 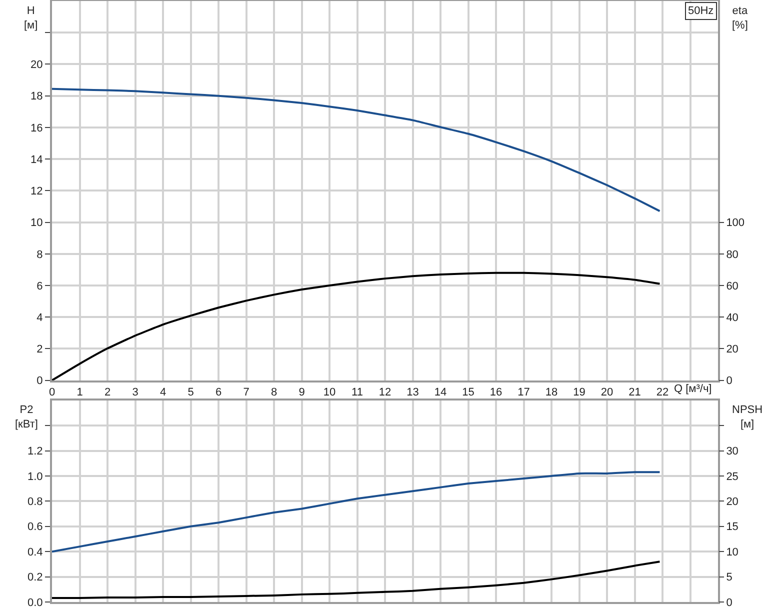 I want to click on y-tick-label: 0.2, so click(x=35, y=578).